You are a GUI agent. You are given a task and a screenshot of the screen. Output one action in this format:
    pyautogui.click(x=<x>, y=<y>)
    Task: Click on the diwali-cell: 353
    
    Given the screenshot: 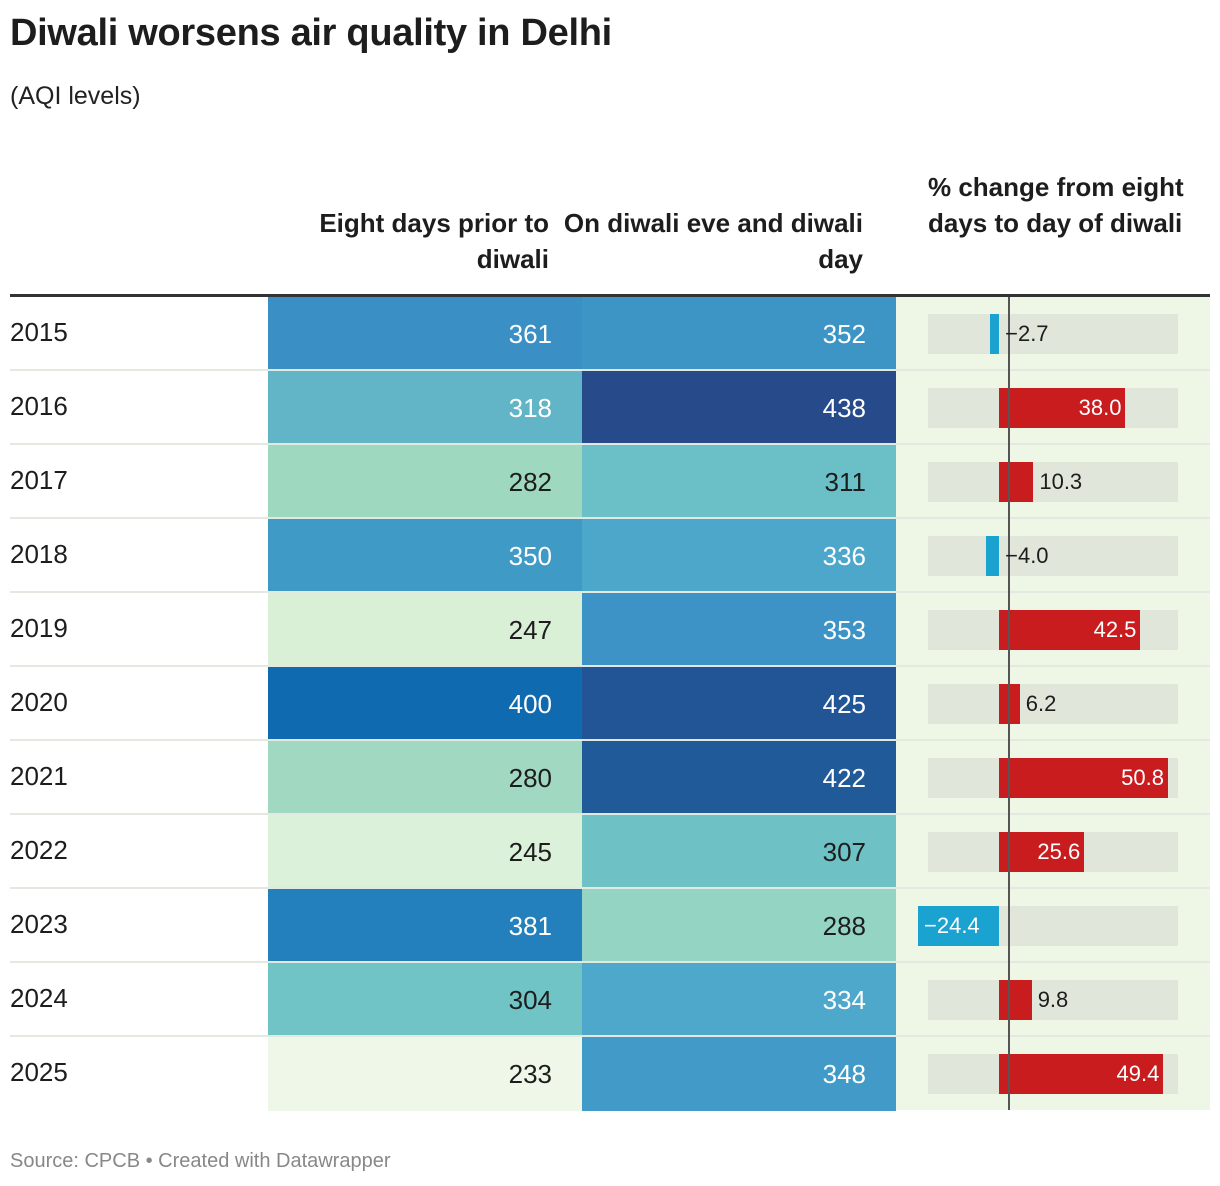 What is the action you would take?
    pyautogui.click(x=739, y=630)
    